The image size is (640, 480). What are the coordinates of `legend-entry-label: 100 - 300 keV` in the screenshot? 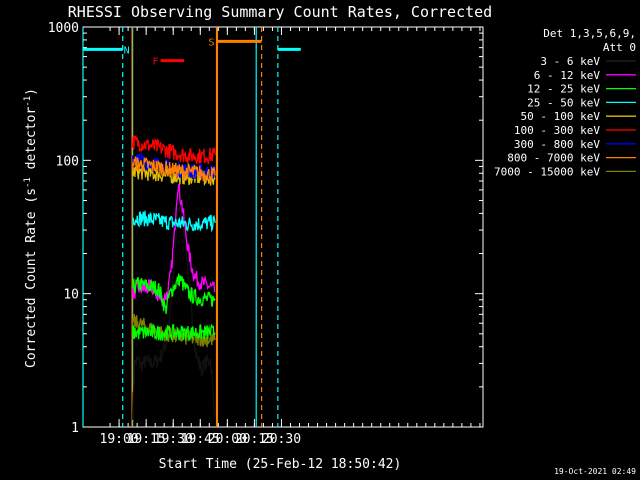 It's located at (557, 130).